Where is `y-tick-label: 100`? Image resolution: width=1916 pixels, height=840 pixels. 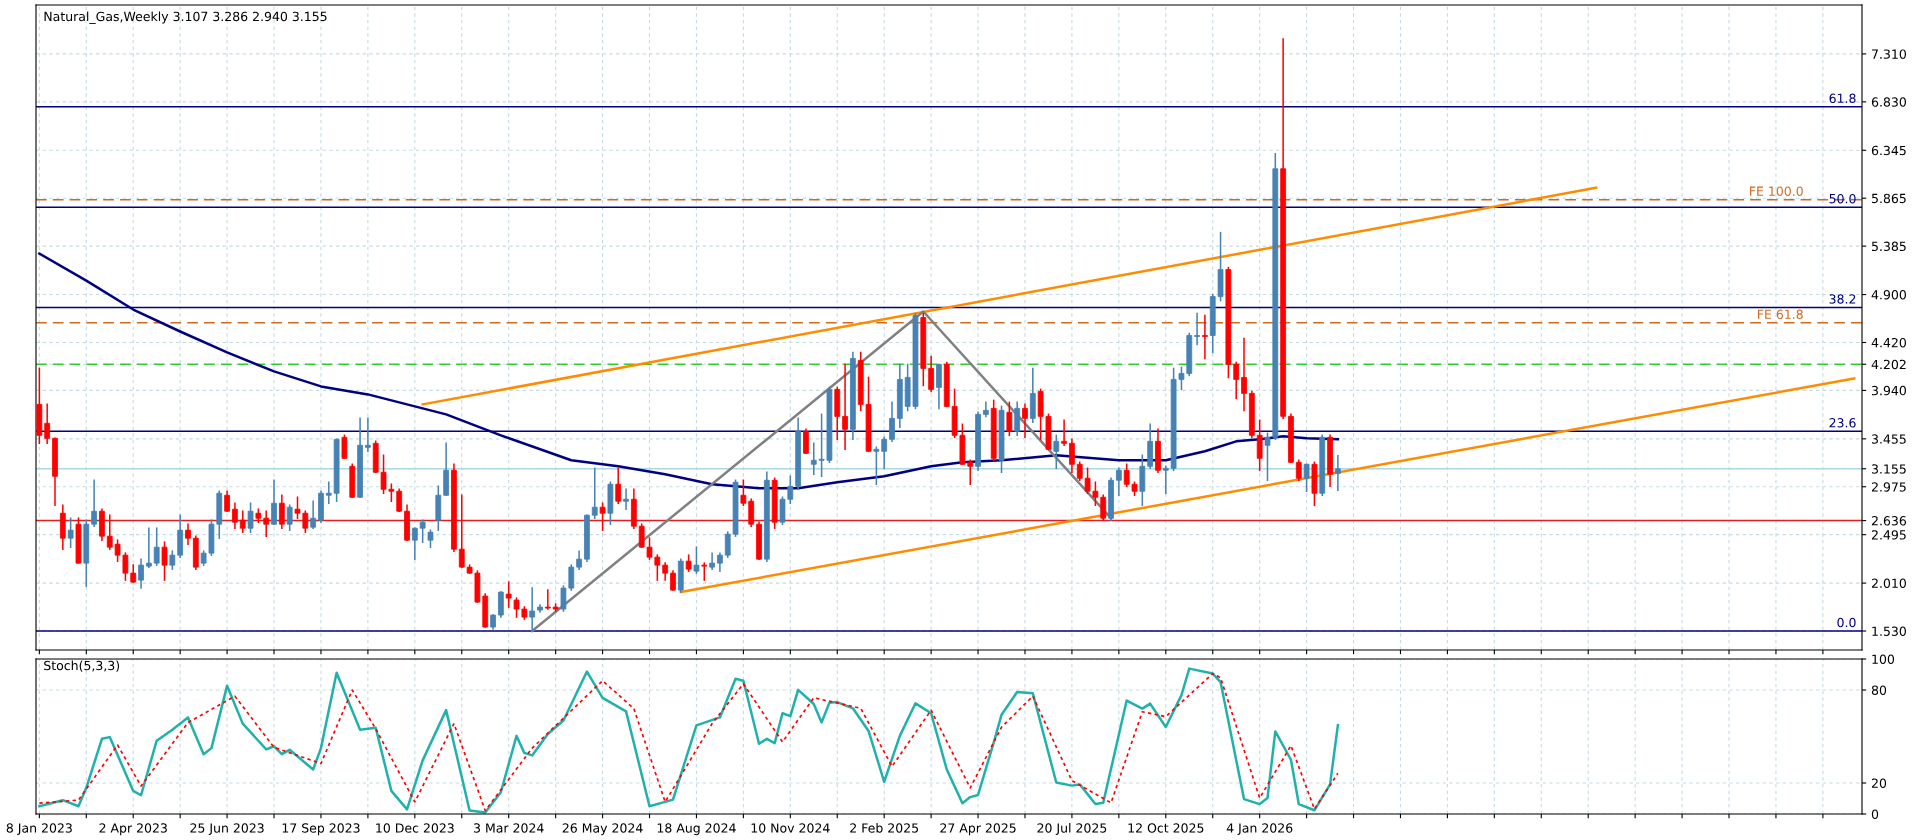 y-tick-label: 100 is located at coordinates (1883, 659).